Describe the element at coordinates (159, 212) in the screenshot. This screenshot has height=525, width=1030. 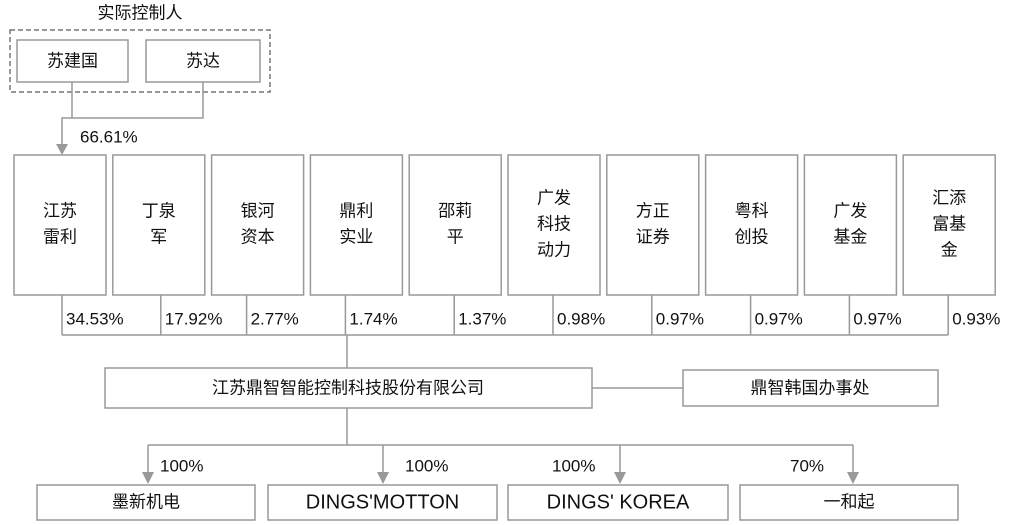
I see `shareholder-name: 丁泉` at that location.